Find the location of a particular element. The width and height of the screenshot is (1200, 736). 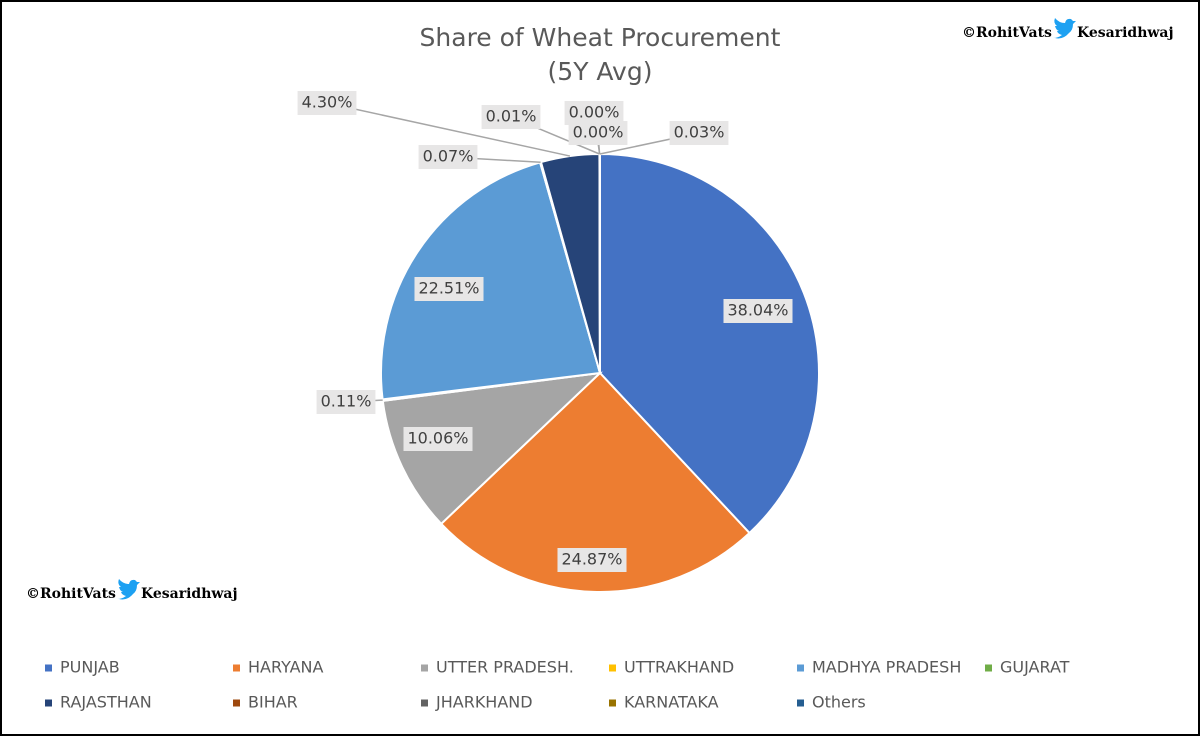

data-label: 38.04% is located at coordinates (758, 311).